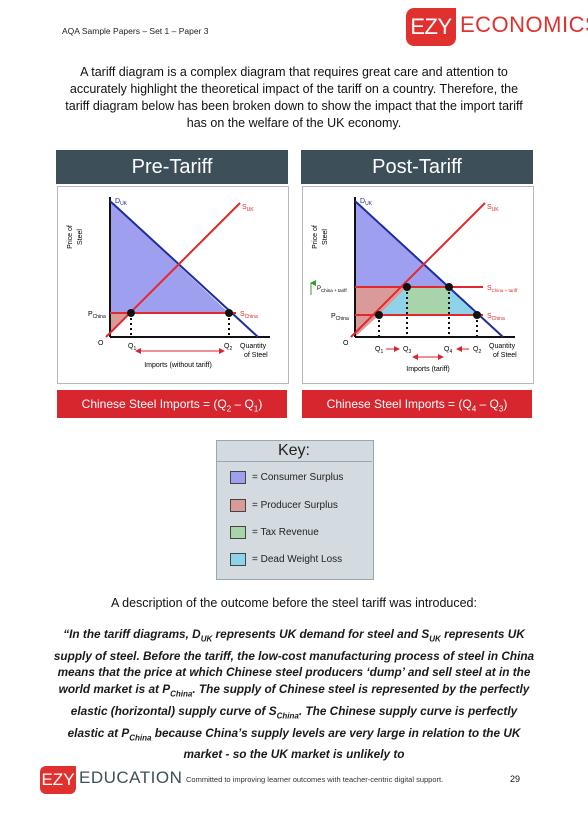 Image resolution: width=588 pixels, height=827 pixels. Describe the element at coordinates (474, 409) in the screenshot. I see `post-imports-sub-a: 4` at that location.